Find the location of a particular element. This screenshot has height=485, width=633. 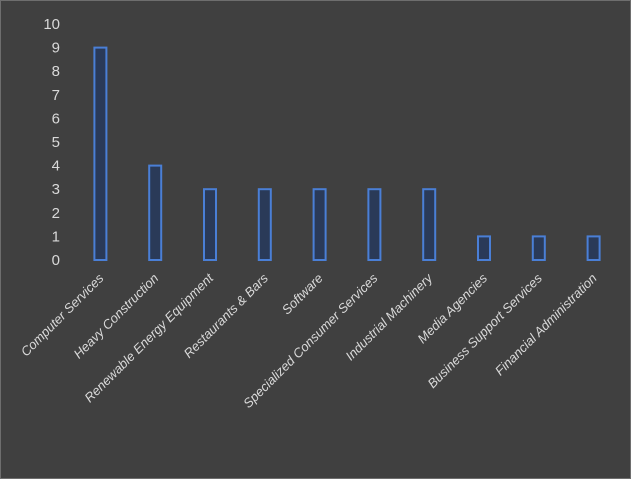

y-tick-label: 0 is located at coordinates (56, 260).